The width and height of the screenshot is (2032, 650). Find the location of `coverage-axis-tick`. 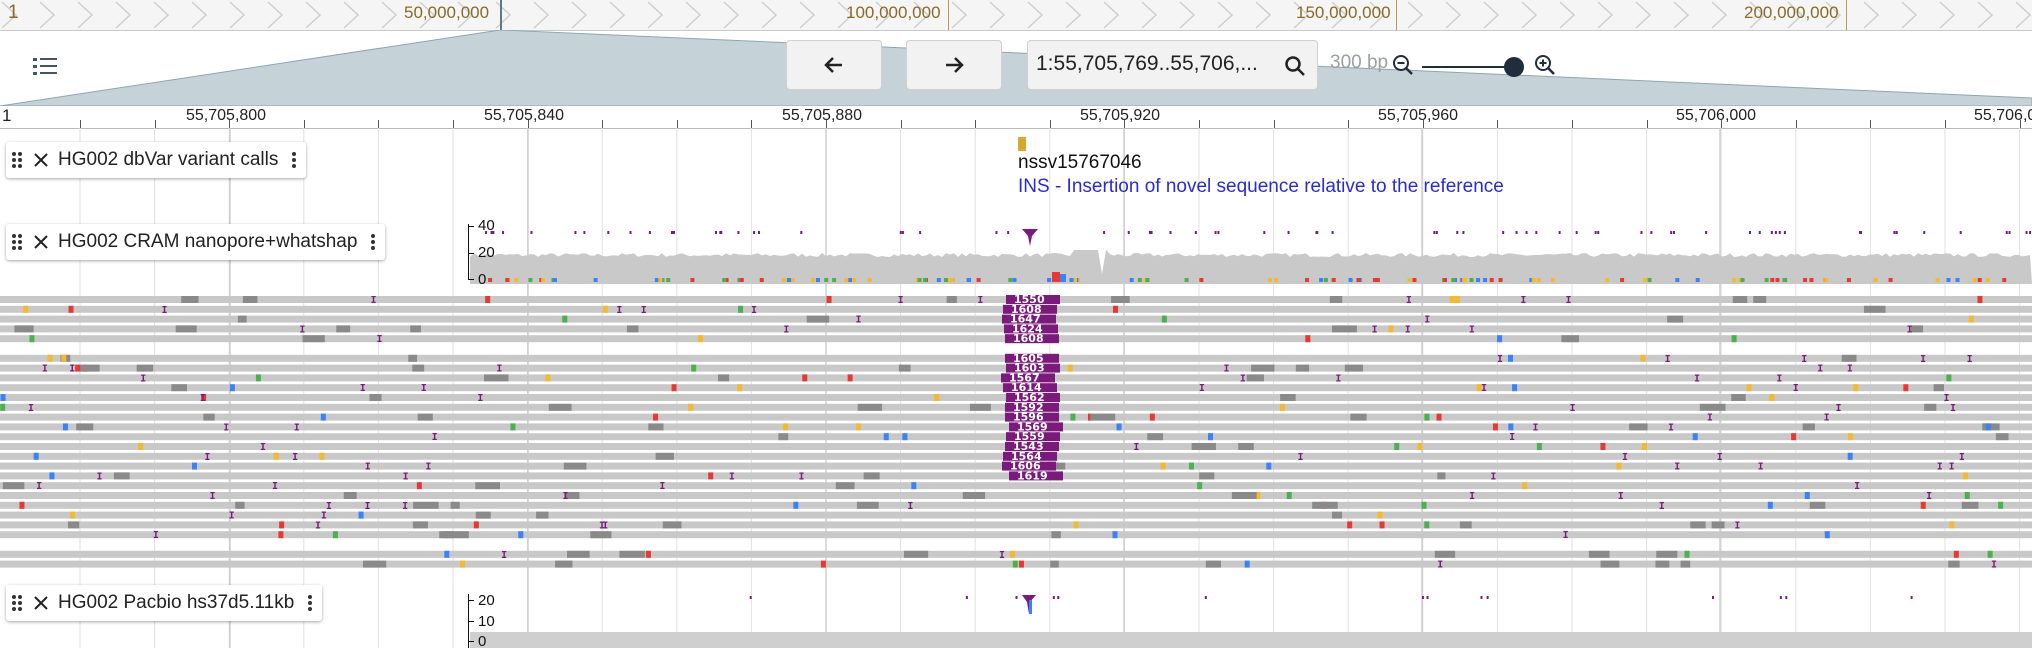

coverage-axis-tick is located at coordinates (471, 253).